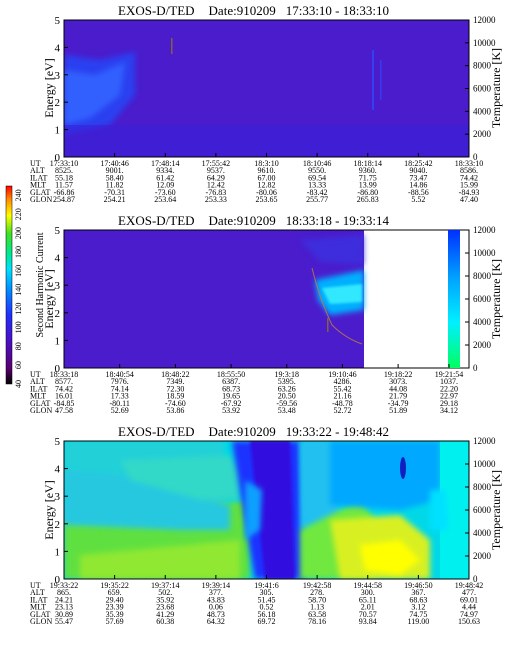  What do you see at coordinates (64, 177) in the screenshot?
I see `table-cell: 55.18` at bounding box center [64, 177].